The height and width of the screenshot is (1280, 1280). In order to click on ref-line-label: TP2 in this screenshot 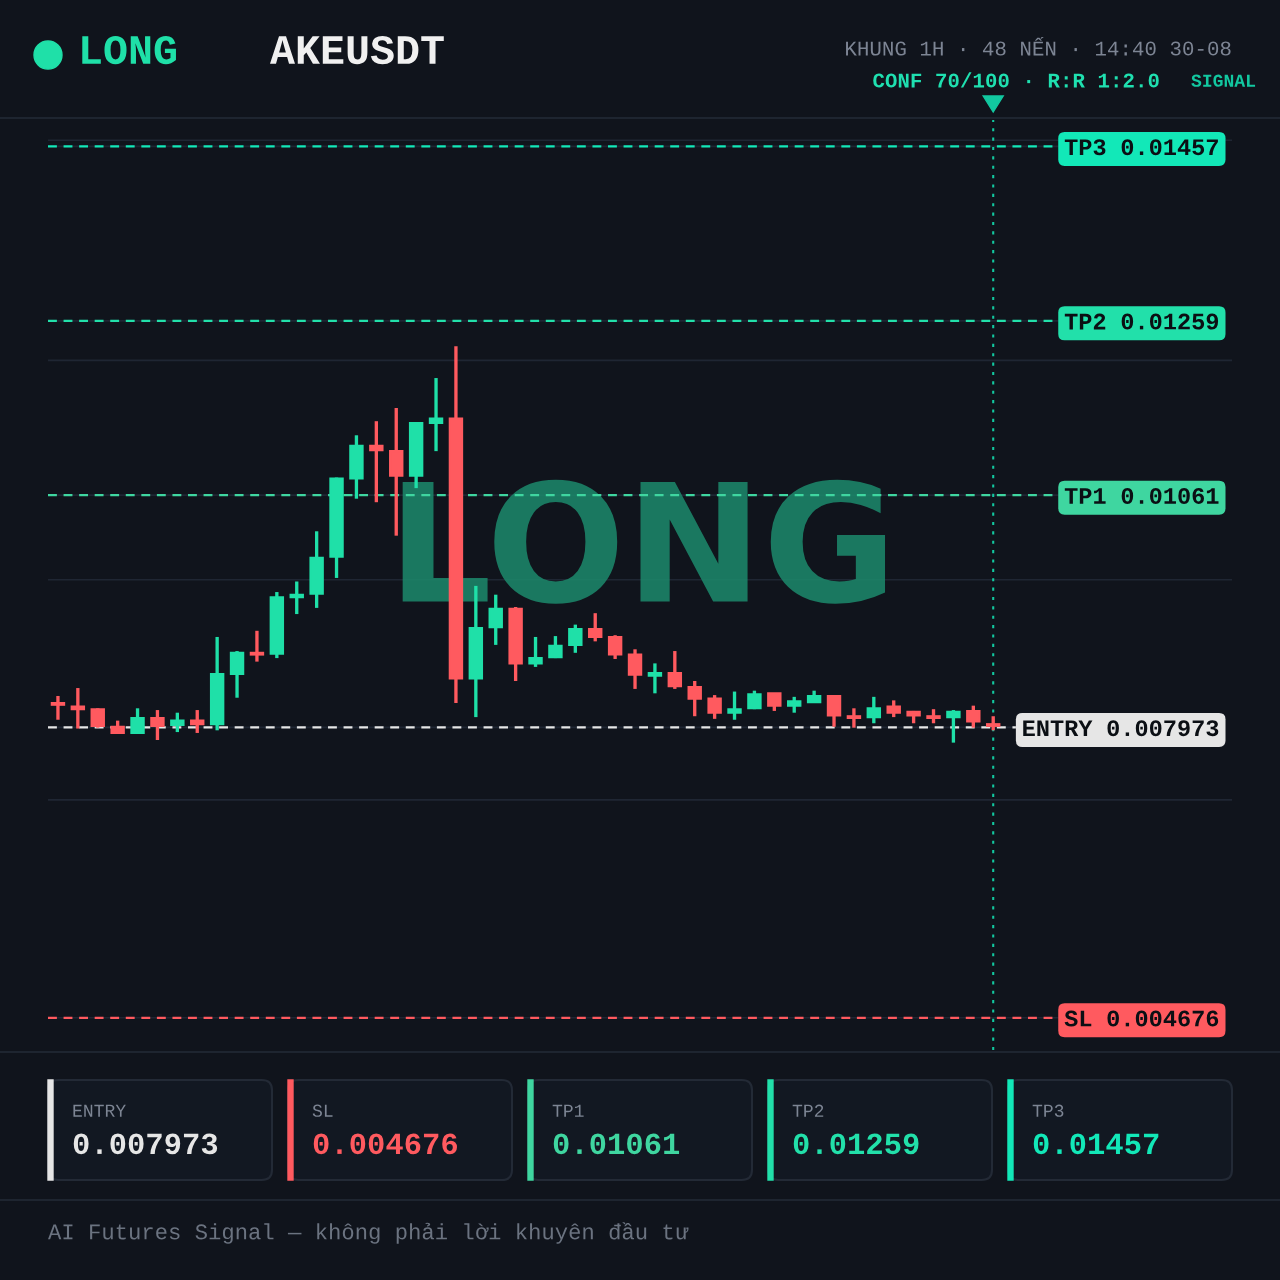, I will do `click(1085, 321)`.